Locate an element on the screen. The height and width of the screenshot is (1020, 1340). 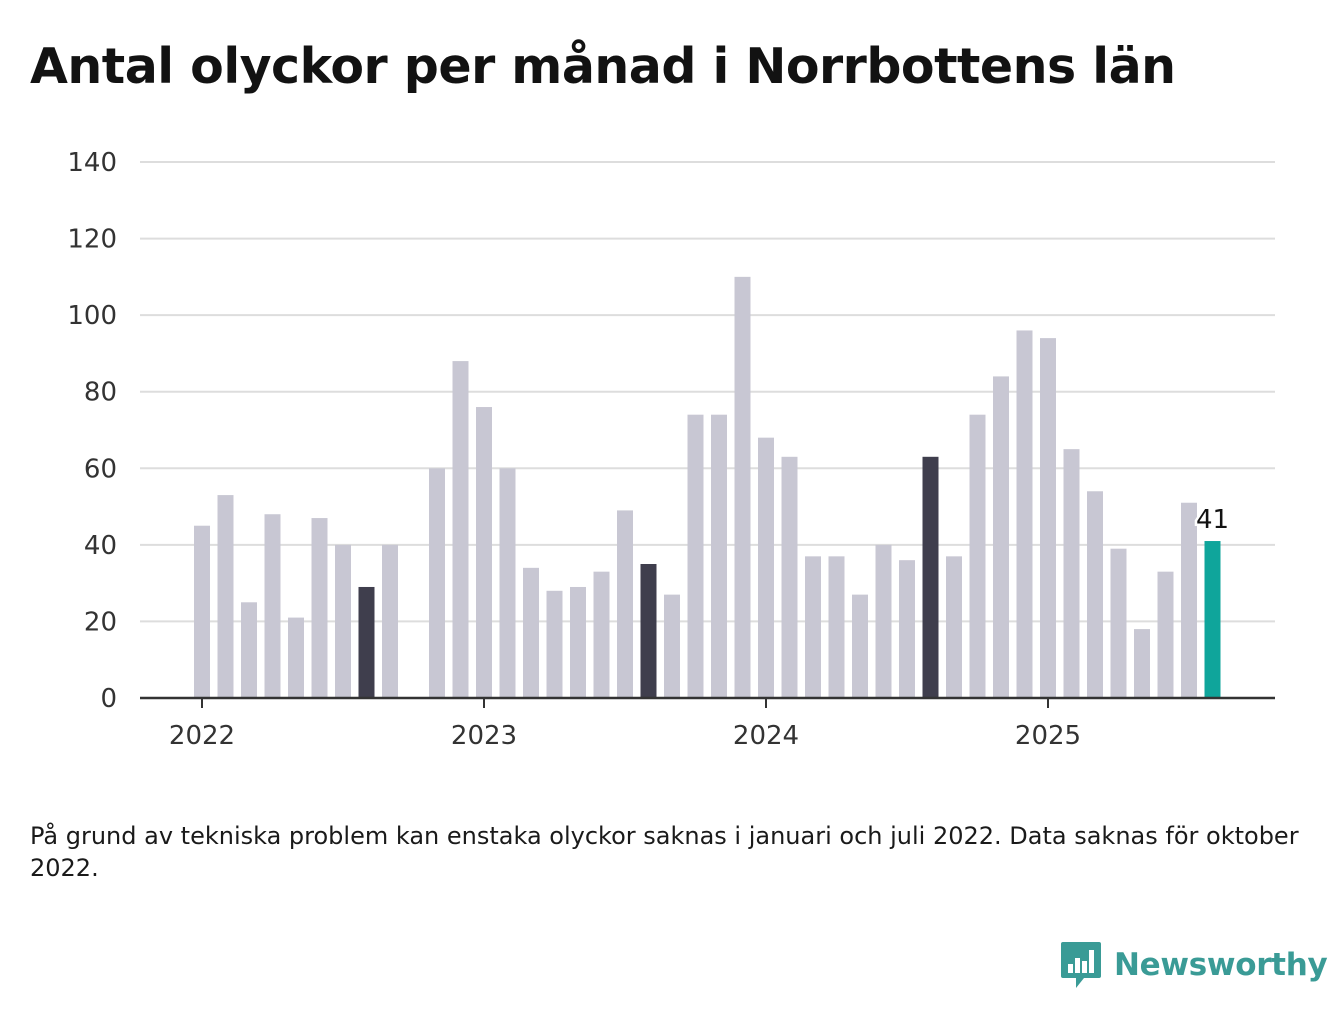
brand-logo: Newsworthy is located at coordinates (1194, 965).